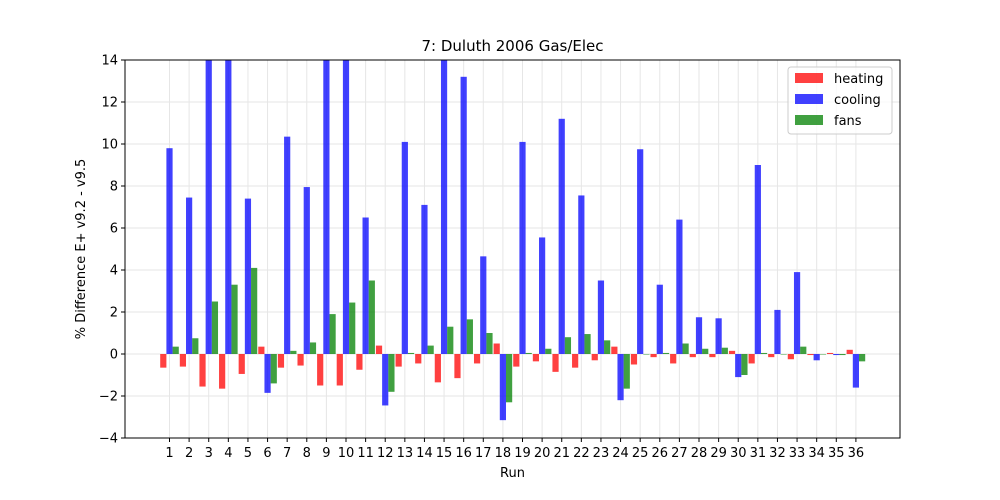 This screenshot has height=500, width=1000. What do you see at coordinates (444, 453) in the screenshot?
I see `x-tick-label: 15` at bounding box center [444, 453].